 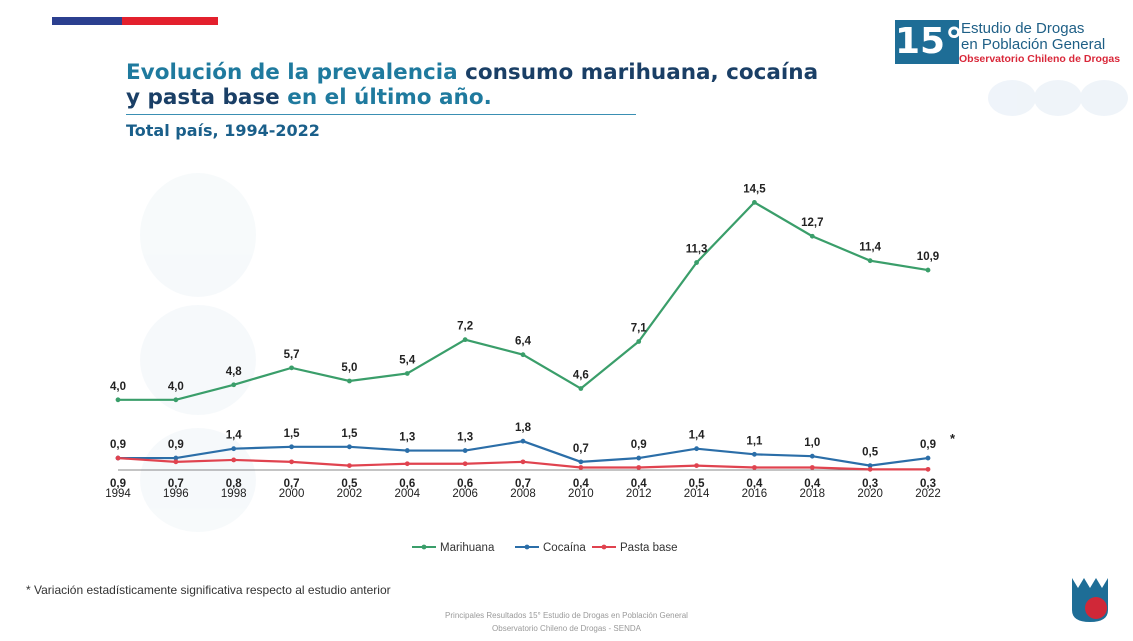 I want to click on logo-line1: Estudio de Drogas, so click(x=1023, y=28).